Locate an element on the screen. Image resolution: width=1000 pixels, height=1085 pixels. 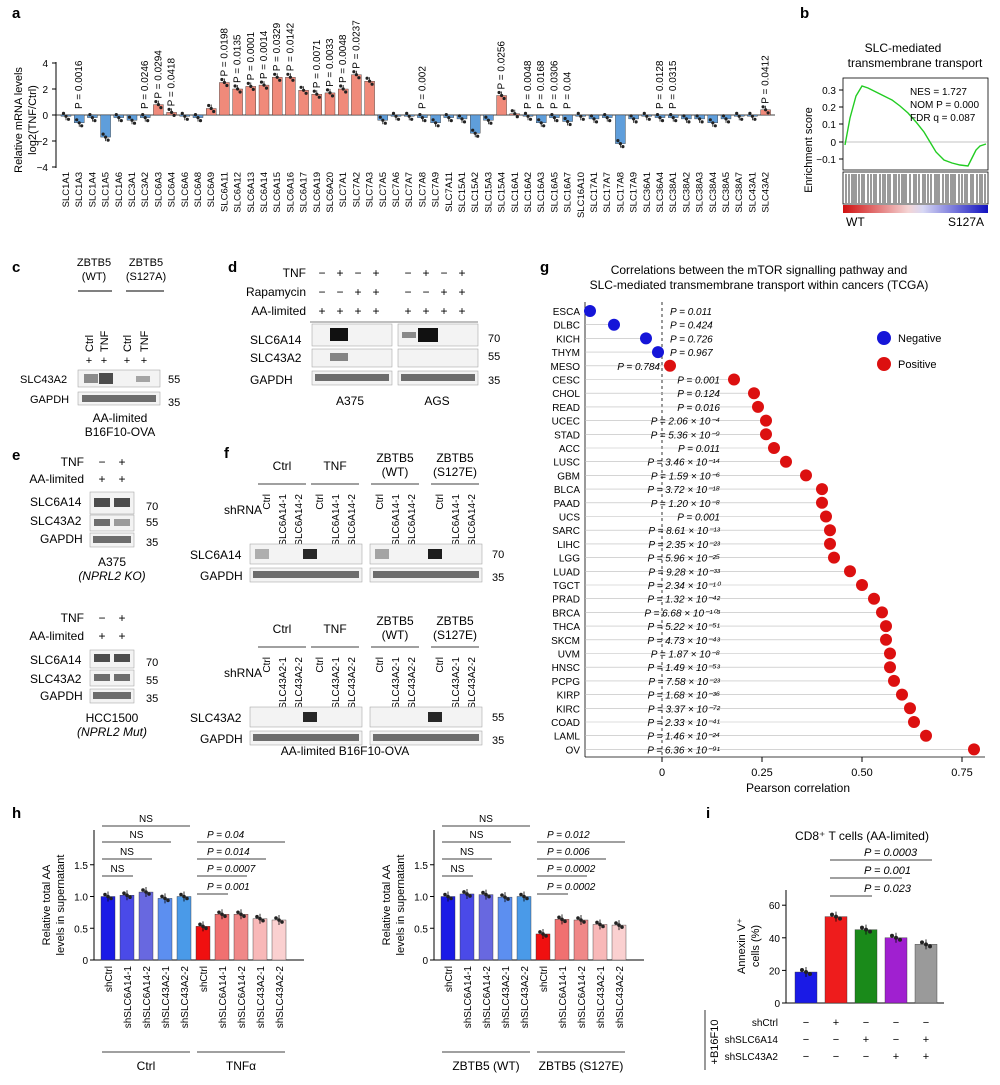
i-dot is located at coordinates (836, 916).